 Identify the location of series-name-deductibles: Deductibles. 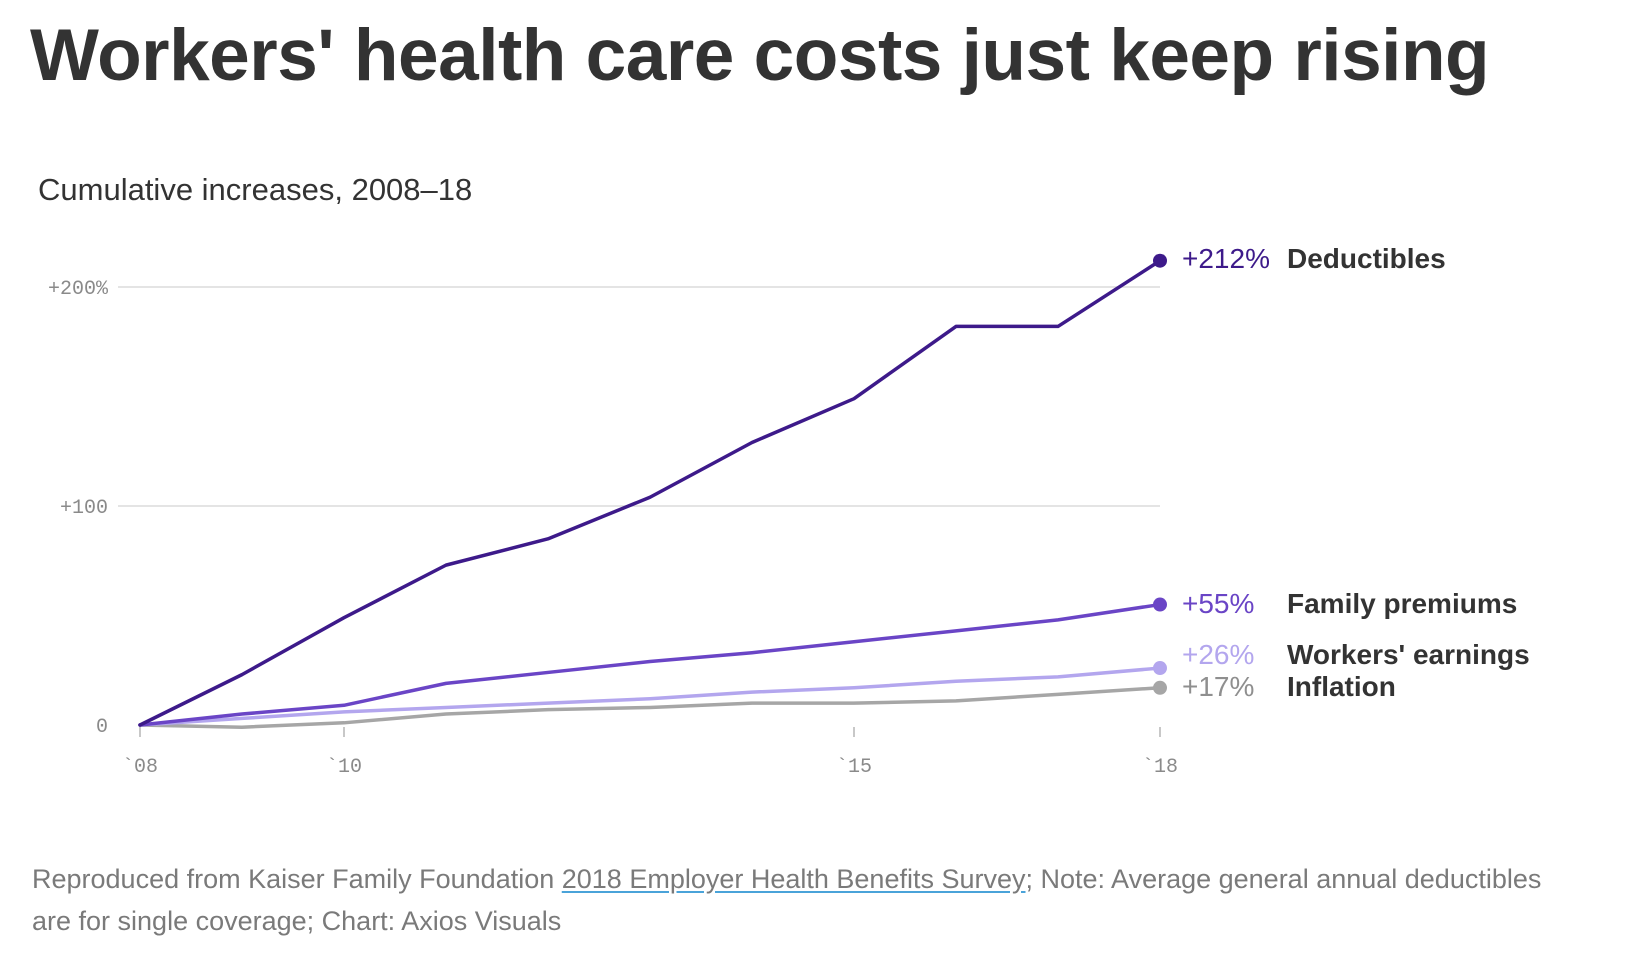
(1366, 258).